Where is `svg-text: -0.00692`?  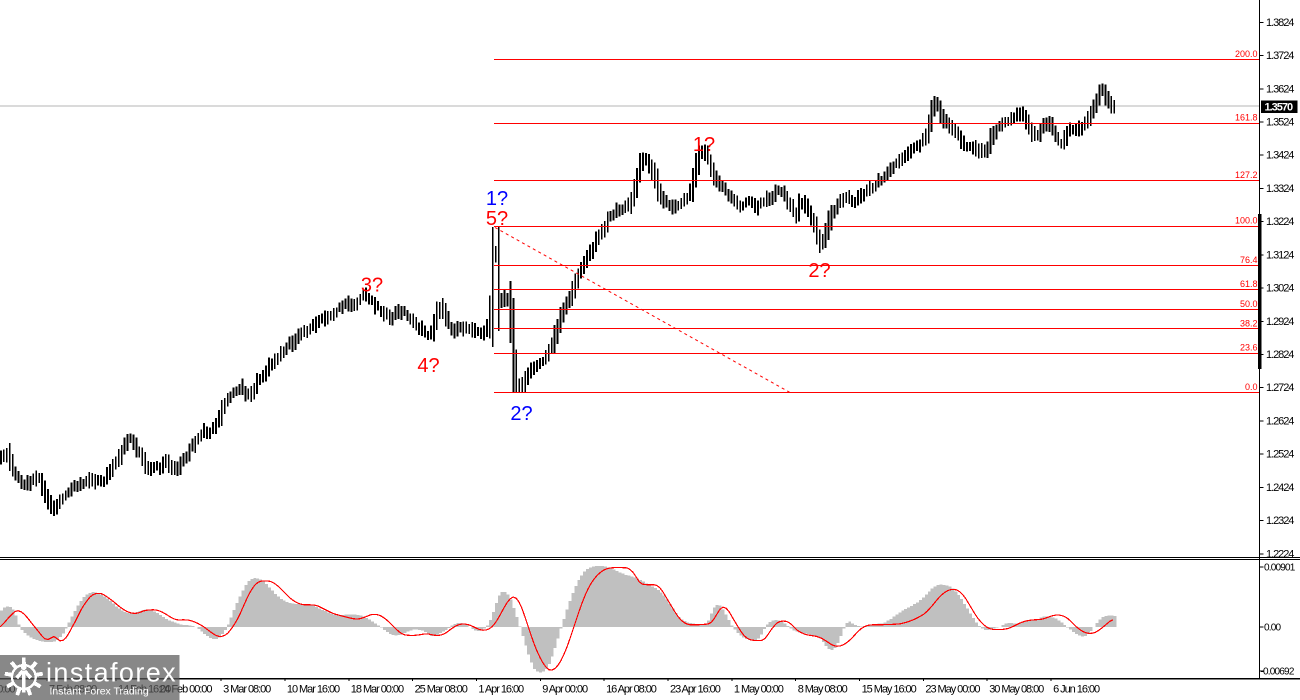
svg-text: -0.00692 is located at coordinates (1278, 672).